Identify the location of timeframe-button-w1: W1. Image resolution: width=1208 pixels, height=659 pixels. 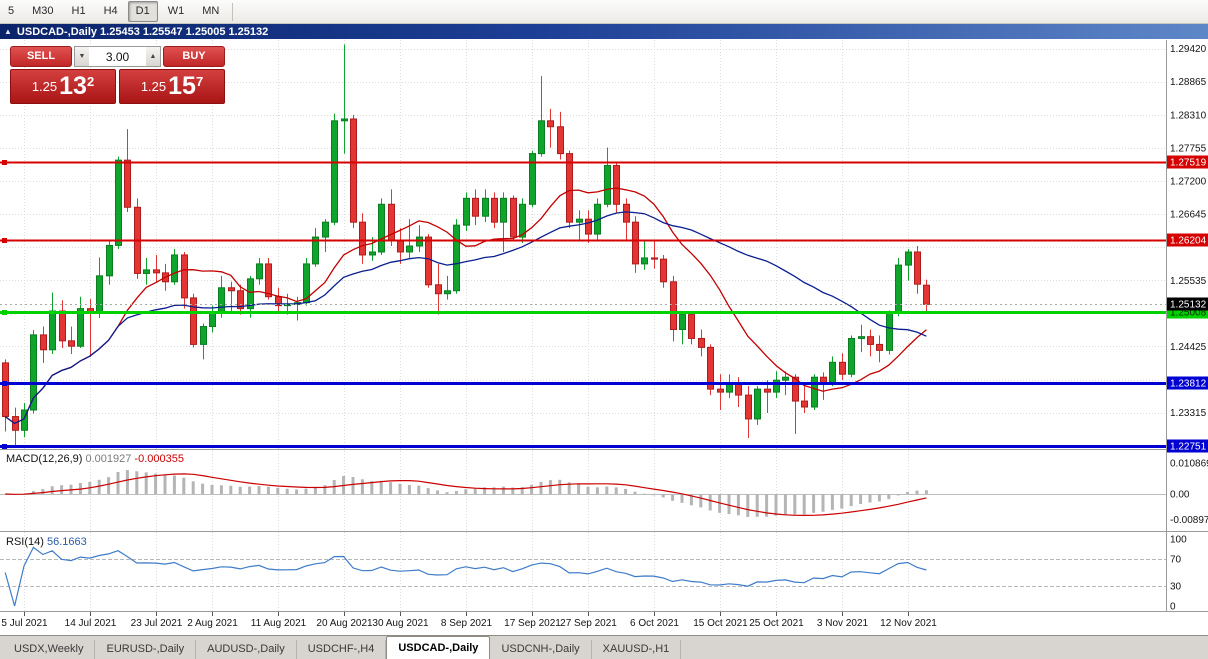
(176, 11).